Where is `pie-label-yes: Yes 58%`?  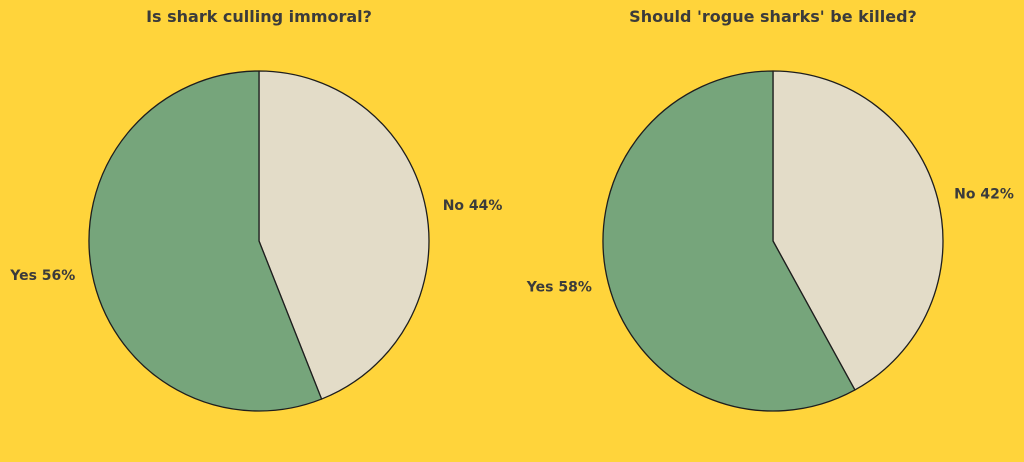 pie-label-yes: Yes 58% is located at coordinates (559, 288).